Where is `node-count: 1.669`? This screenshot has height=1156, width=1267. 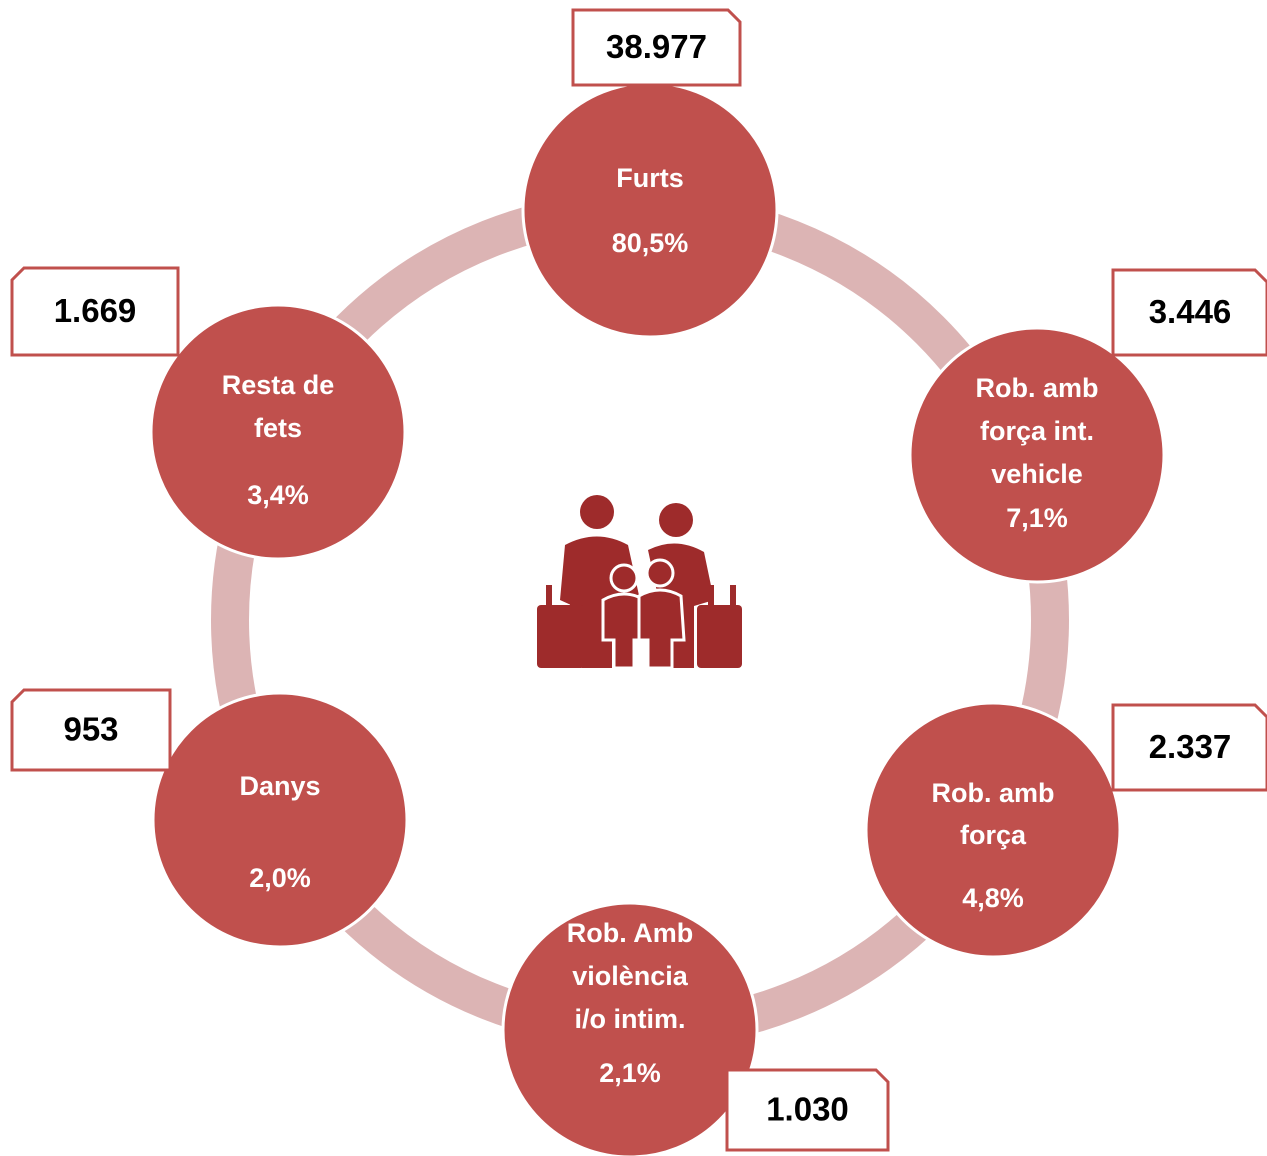
node-count: 1.669 is located at coordinates (95, 310).